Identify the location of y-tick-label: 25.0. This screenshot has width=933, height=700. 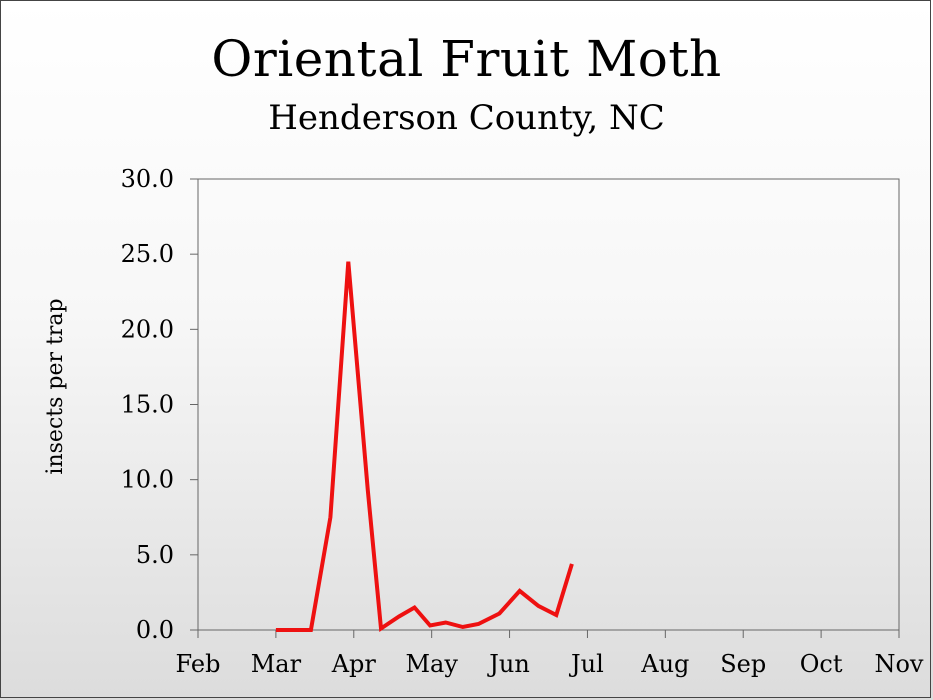
(147, 254).